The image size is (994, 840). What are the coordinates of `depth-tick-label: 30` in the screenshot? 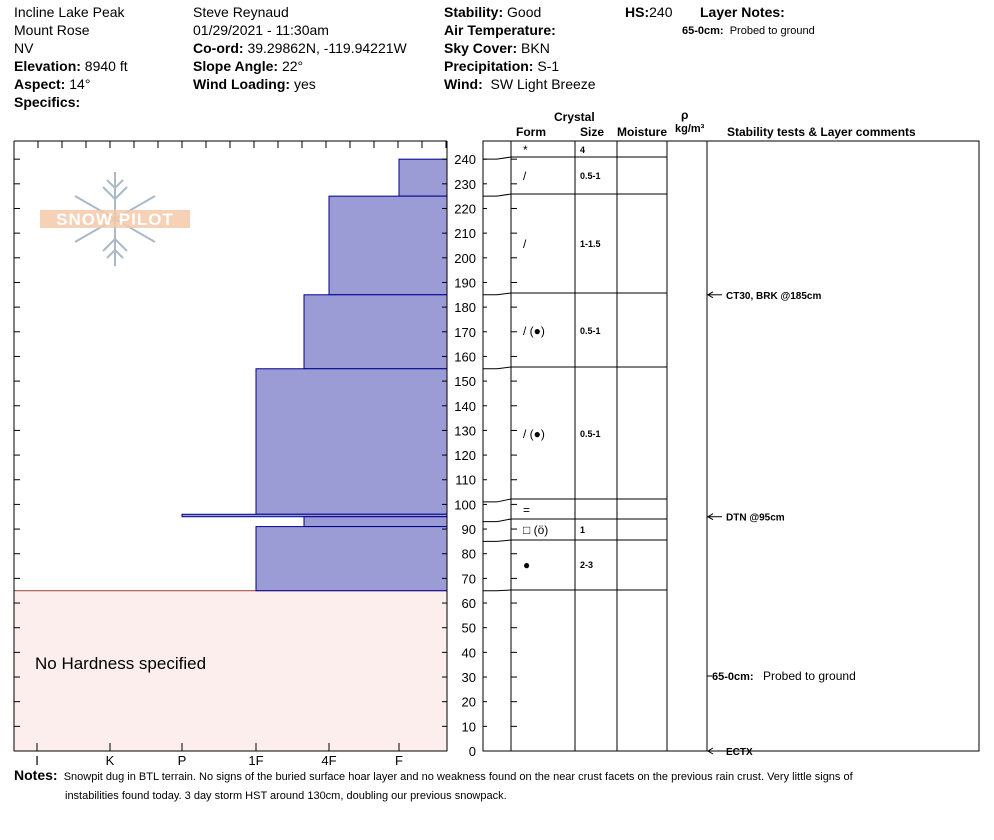 It's located at (469, 677).